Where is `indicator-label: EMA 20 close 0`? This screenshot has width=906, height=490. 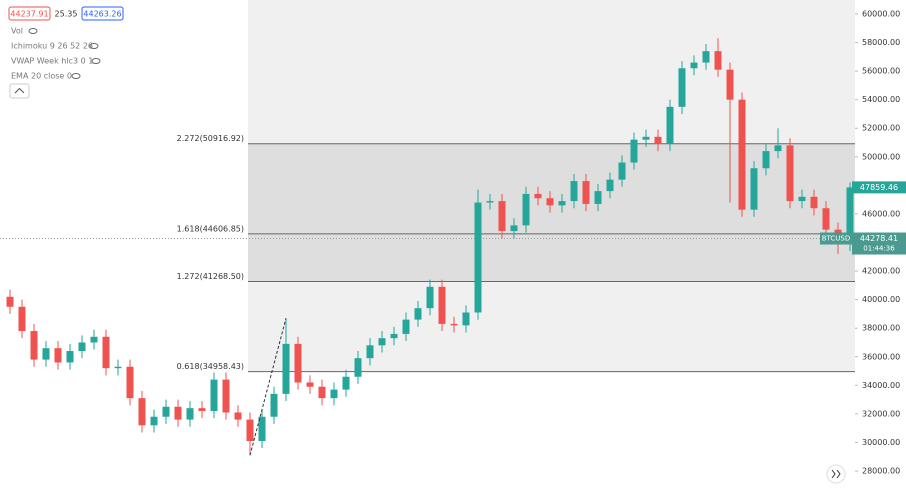 indicator-label: EMA 20 close 0 is located at coordinates (41, 76).